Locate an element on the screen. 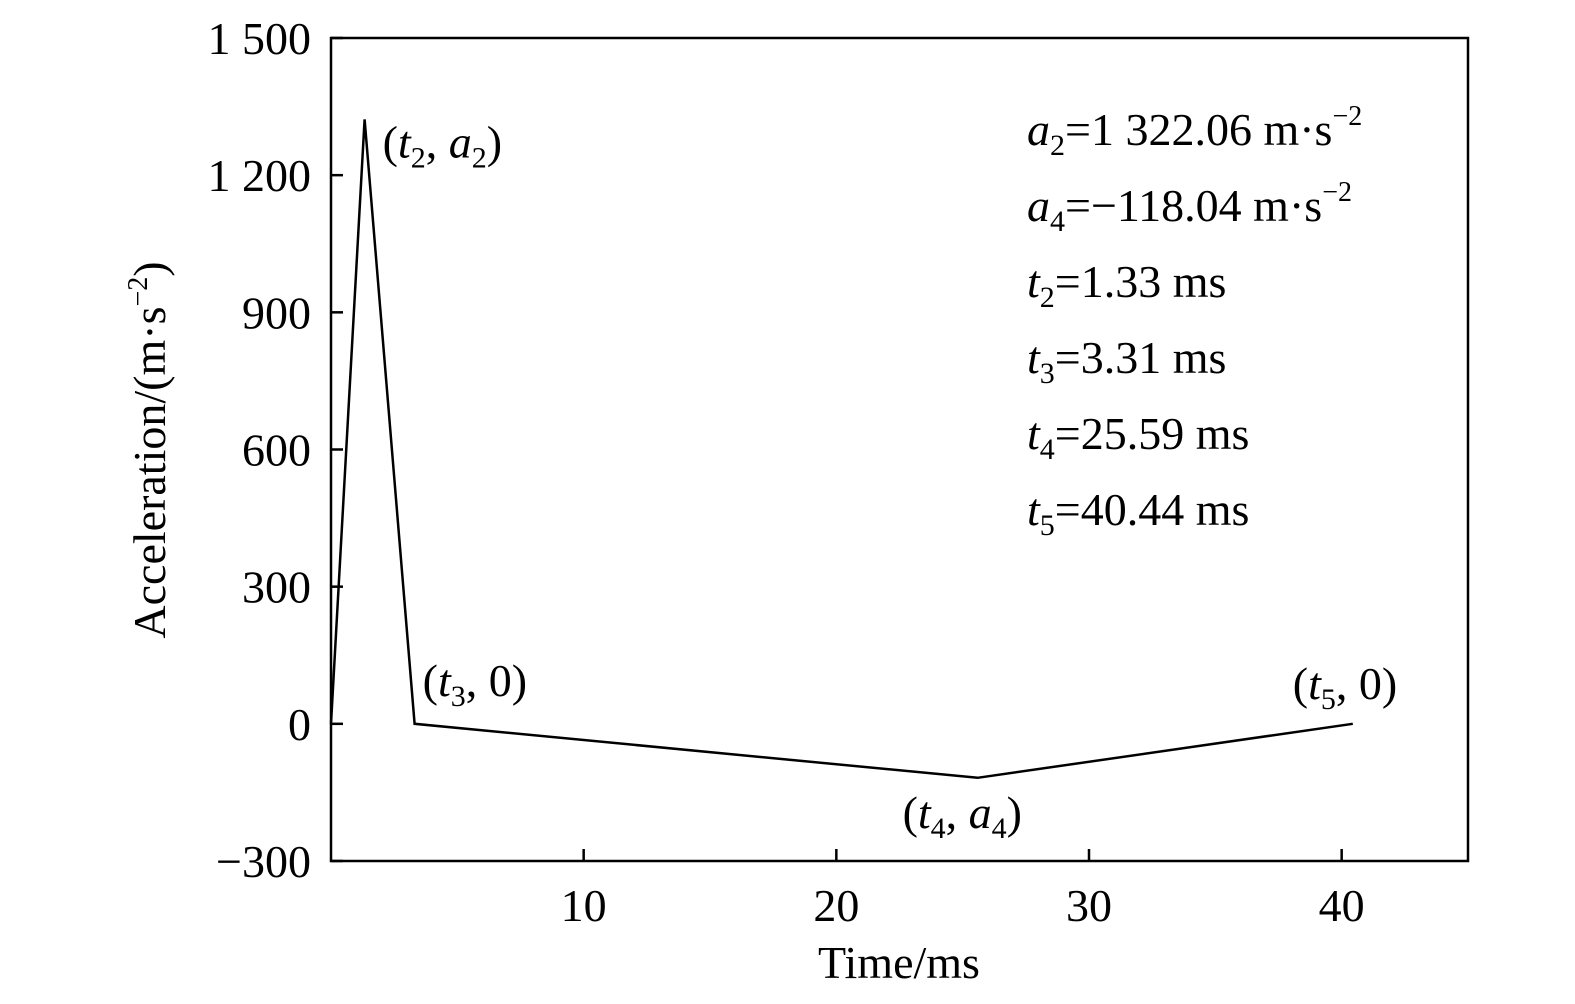 The width and height of the screenshot is (1575, 1004). y-tick-label: 1 200 is located at coordinates (260, 175).